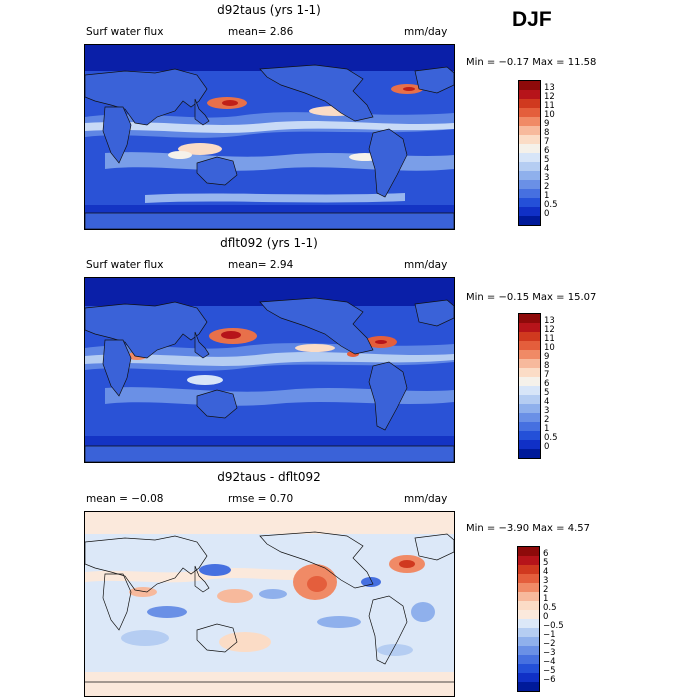 This screenshot has width=700, height=700. I want to click on panel-1-colorbar-swatches, so click(529, 153).